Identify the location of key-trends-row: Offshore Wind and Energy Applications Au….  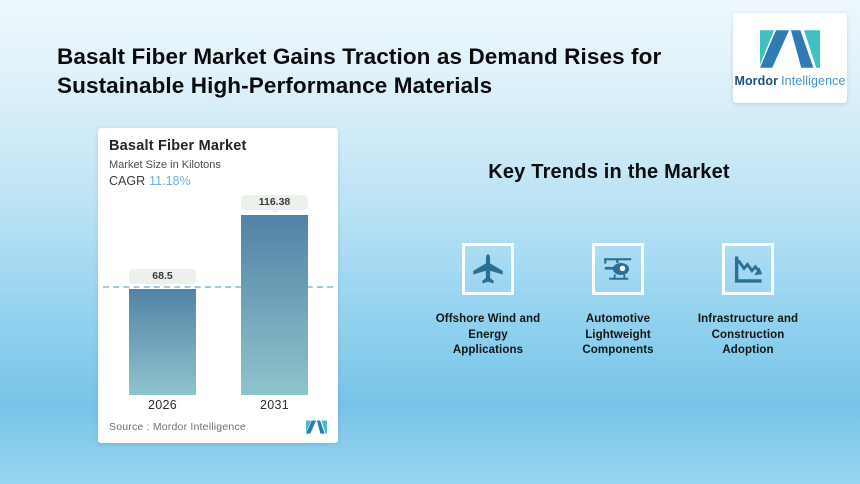
(618, 301).